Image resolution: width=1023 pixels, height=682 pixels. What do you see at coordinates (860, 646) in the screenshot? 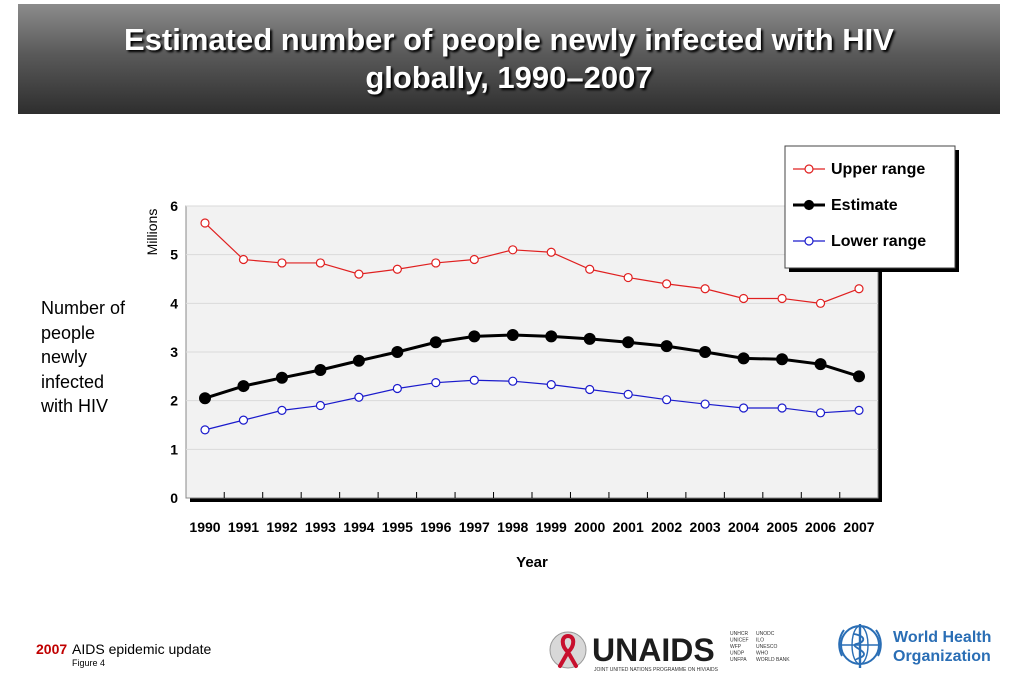
I see `who-emblem-icon` at bounding box center [860, 646].